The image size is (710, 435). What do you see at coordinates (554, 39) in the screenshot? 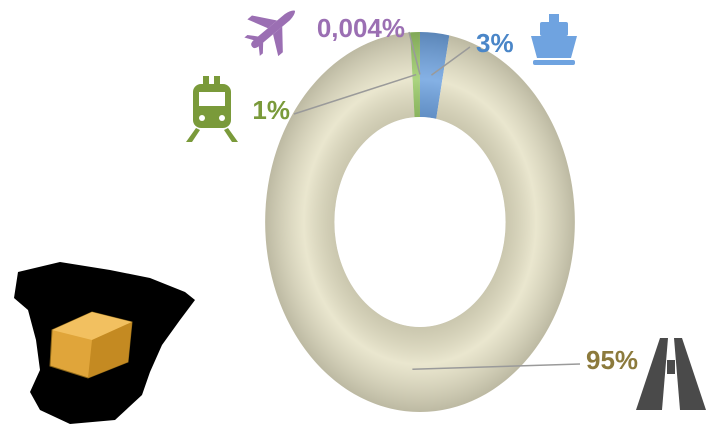
I see `ship-icon` at bounding box center [554, 39].